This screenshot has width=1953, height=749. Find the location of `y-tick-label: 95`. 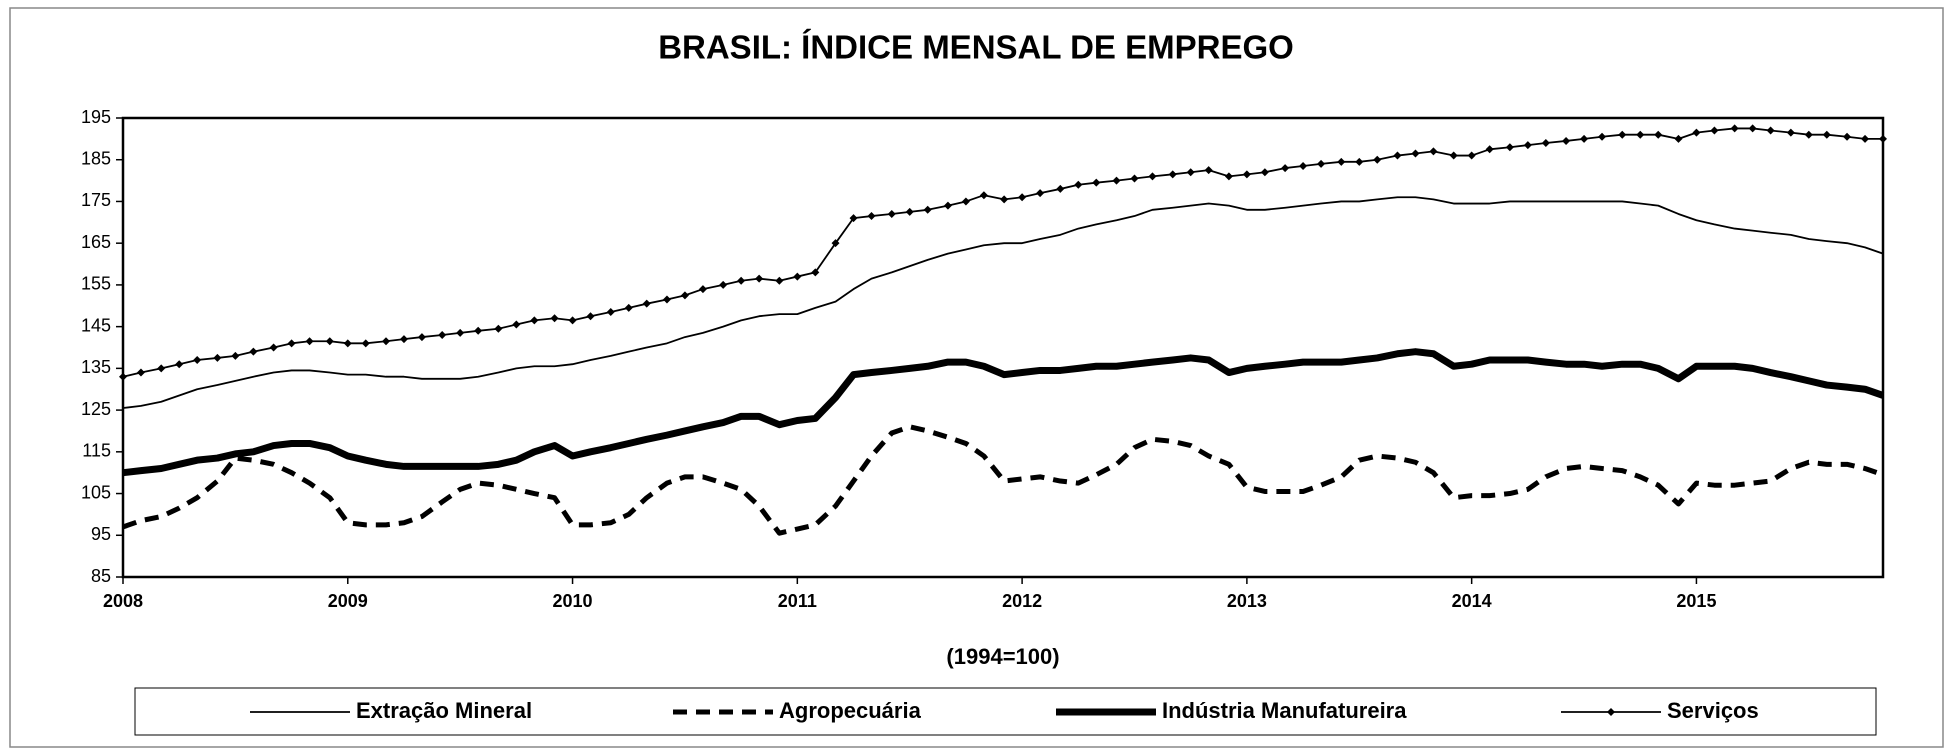

y-tick-label: 95 is located at coordinates (101, 534).